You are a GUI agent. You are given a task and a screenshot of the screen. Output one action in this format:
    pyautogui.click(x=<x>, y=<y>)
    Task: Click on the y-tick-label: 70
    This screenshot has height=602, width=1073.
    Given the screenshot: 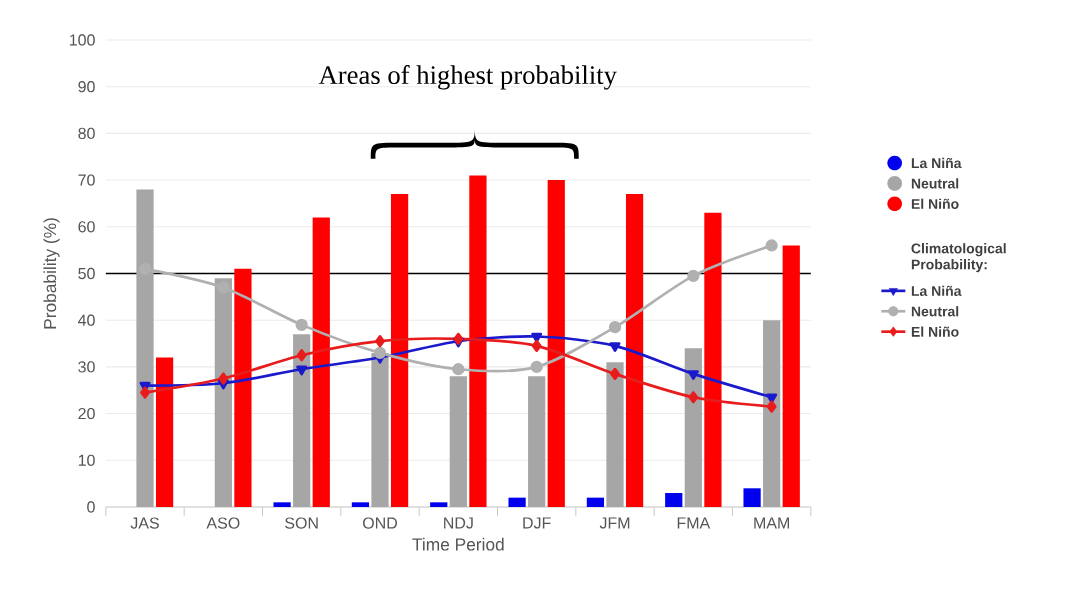 What is the action you would take?
    pyautogui.click(x=86, y=180)
    